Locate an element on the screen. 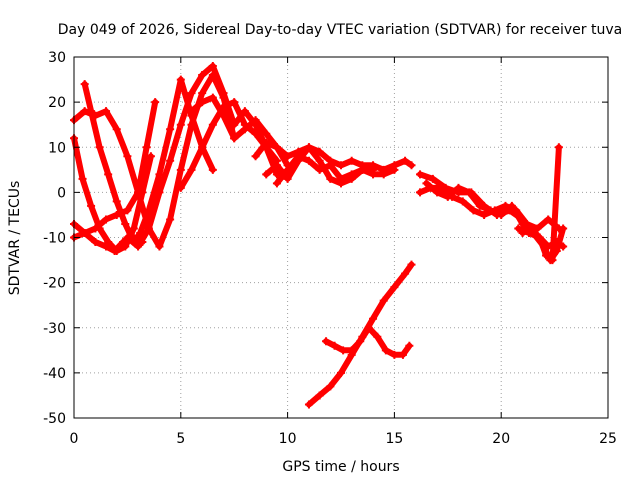 This screenshot has width=640, height=480. x-tick-labels: 0 5 10 15 20 25 is located at coordinates (343, 439).